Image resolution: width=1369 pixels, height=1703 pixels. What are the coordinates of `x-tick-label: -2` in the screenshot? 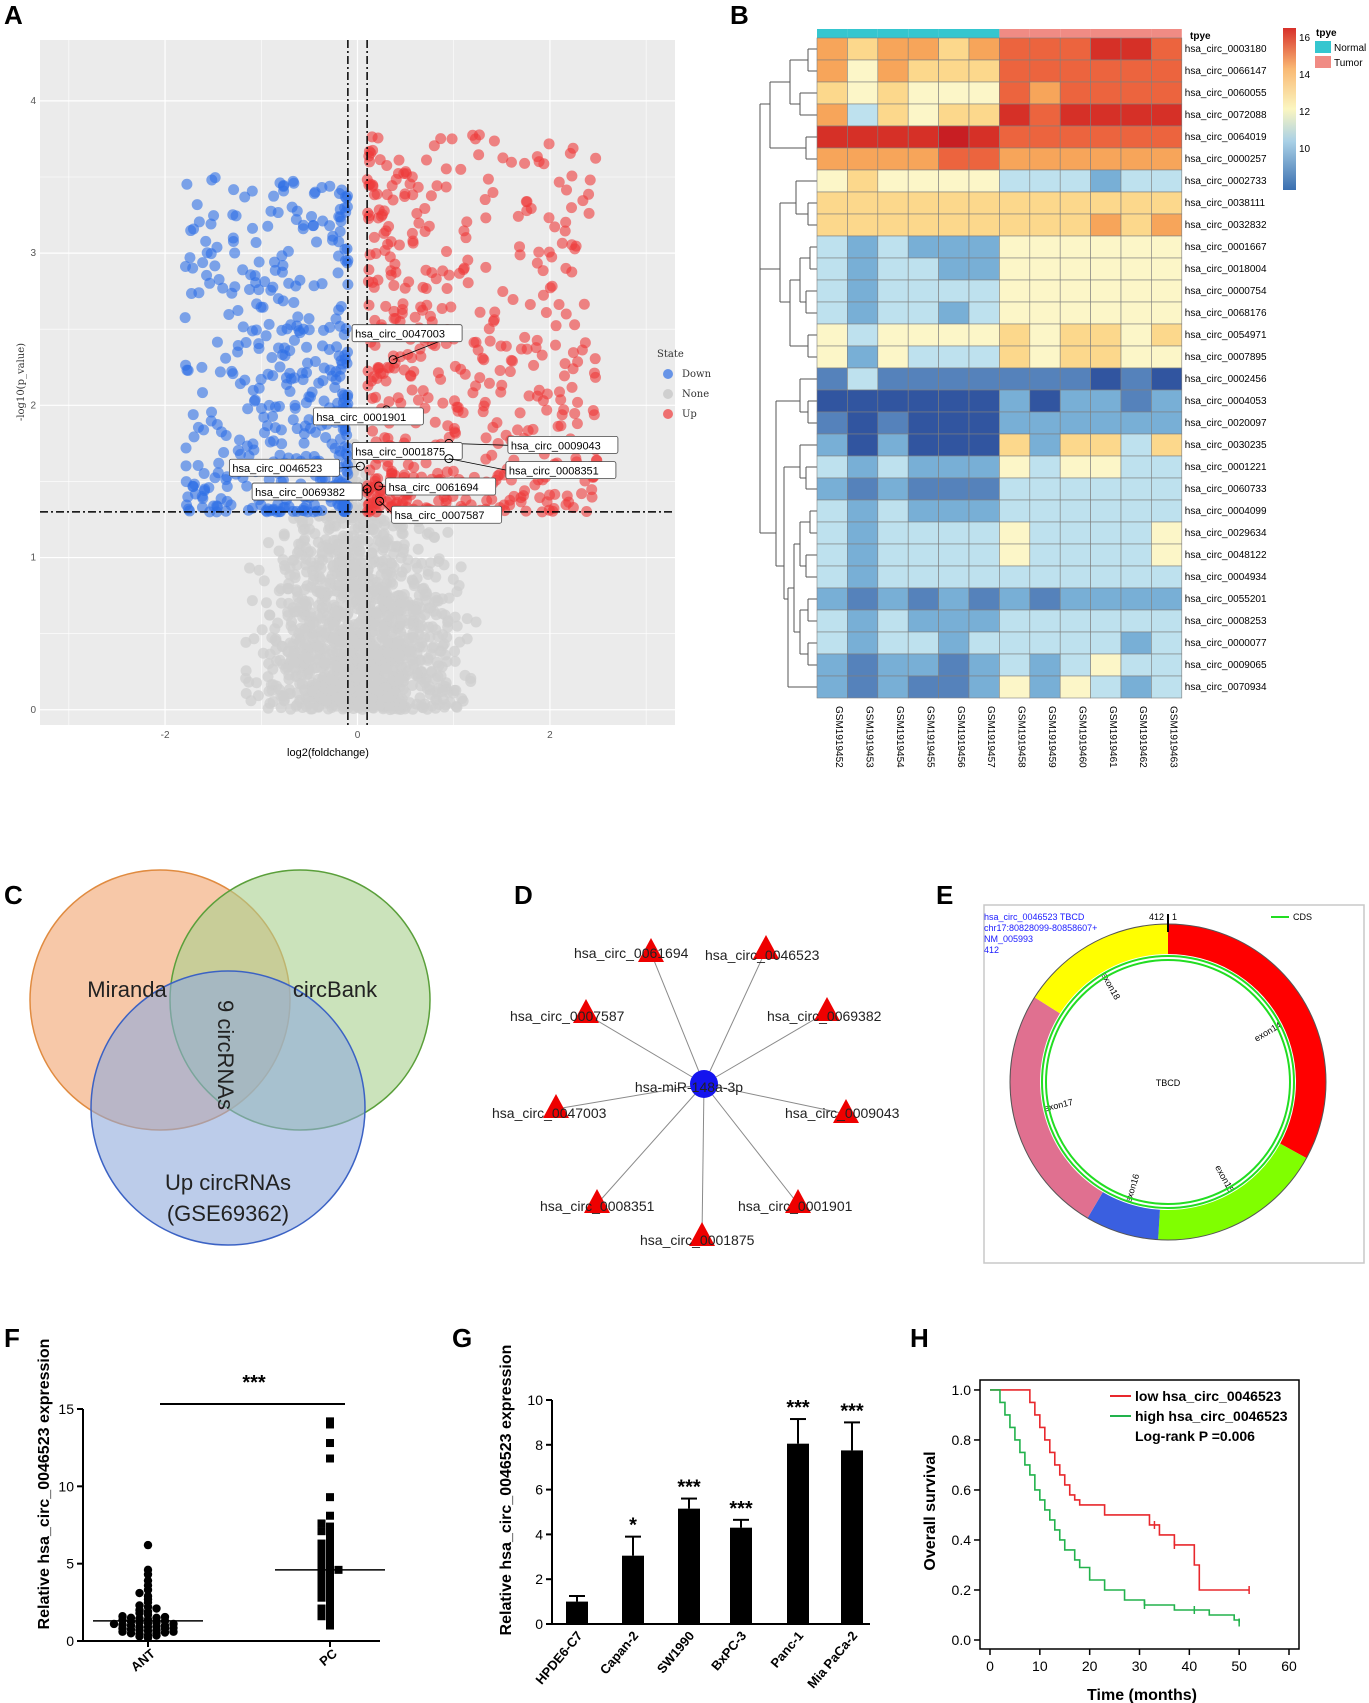 It's located at (165, 735).